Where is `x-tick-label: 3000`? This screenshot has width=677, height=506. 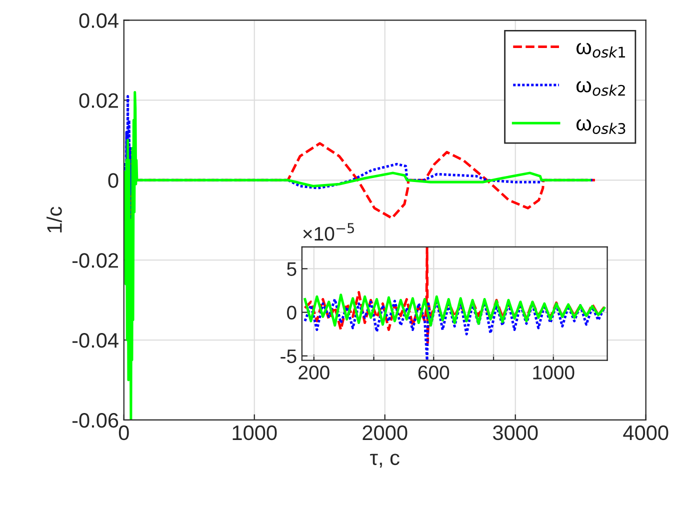
x-tick-label: 3000 is located at coordinates (515, 432).